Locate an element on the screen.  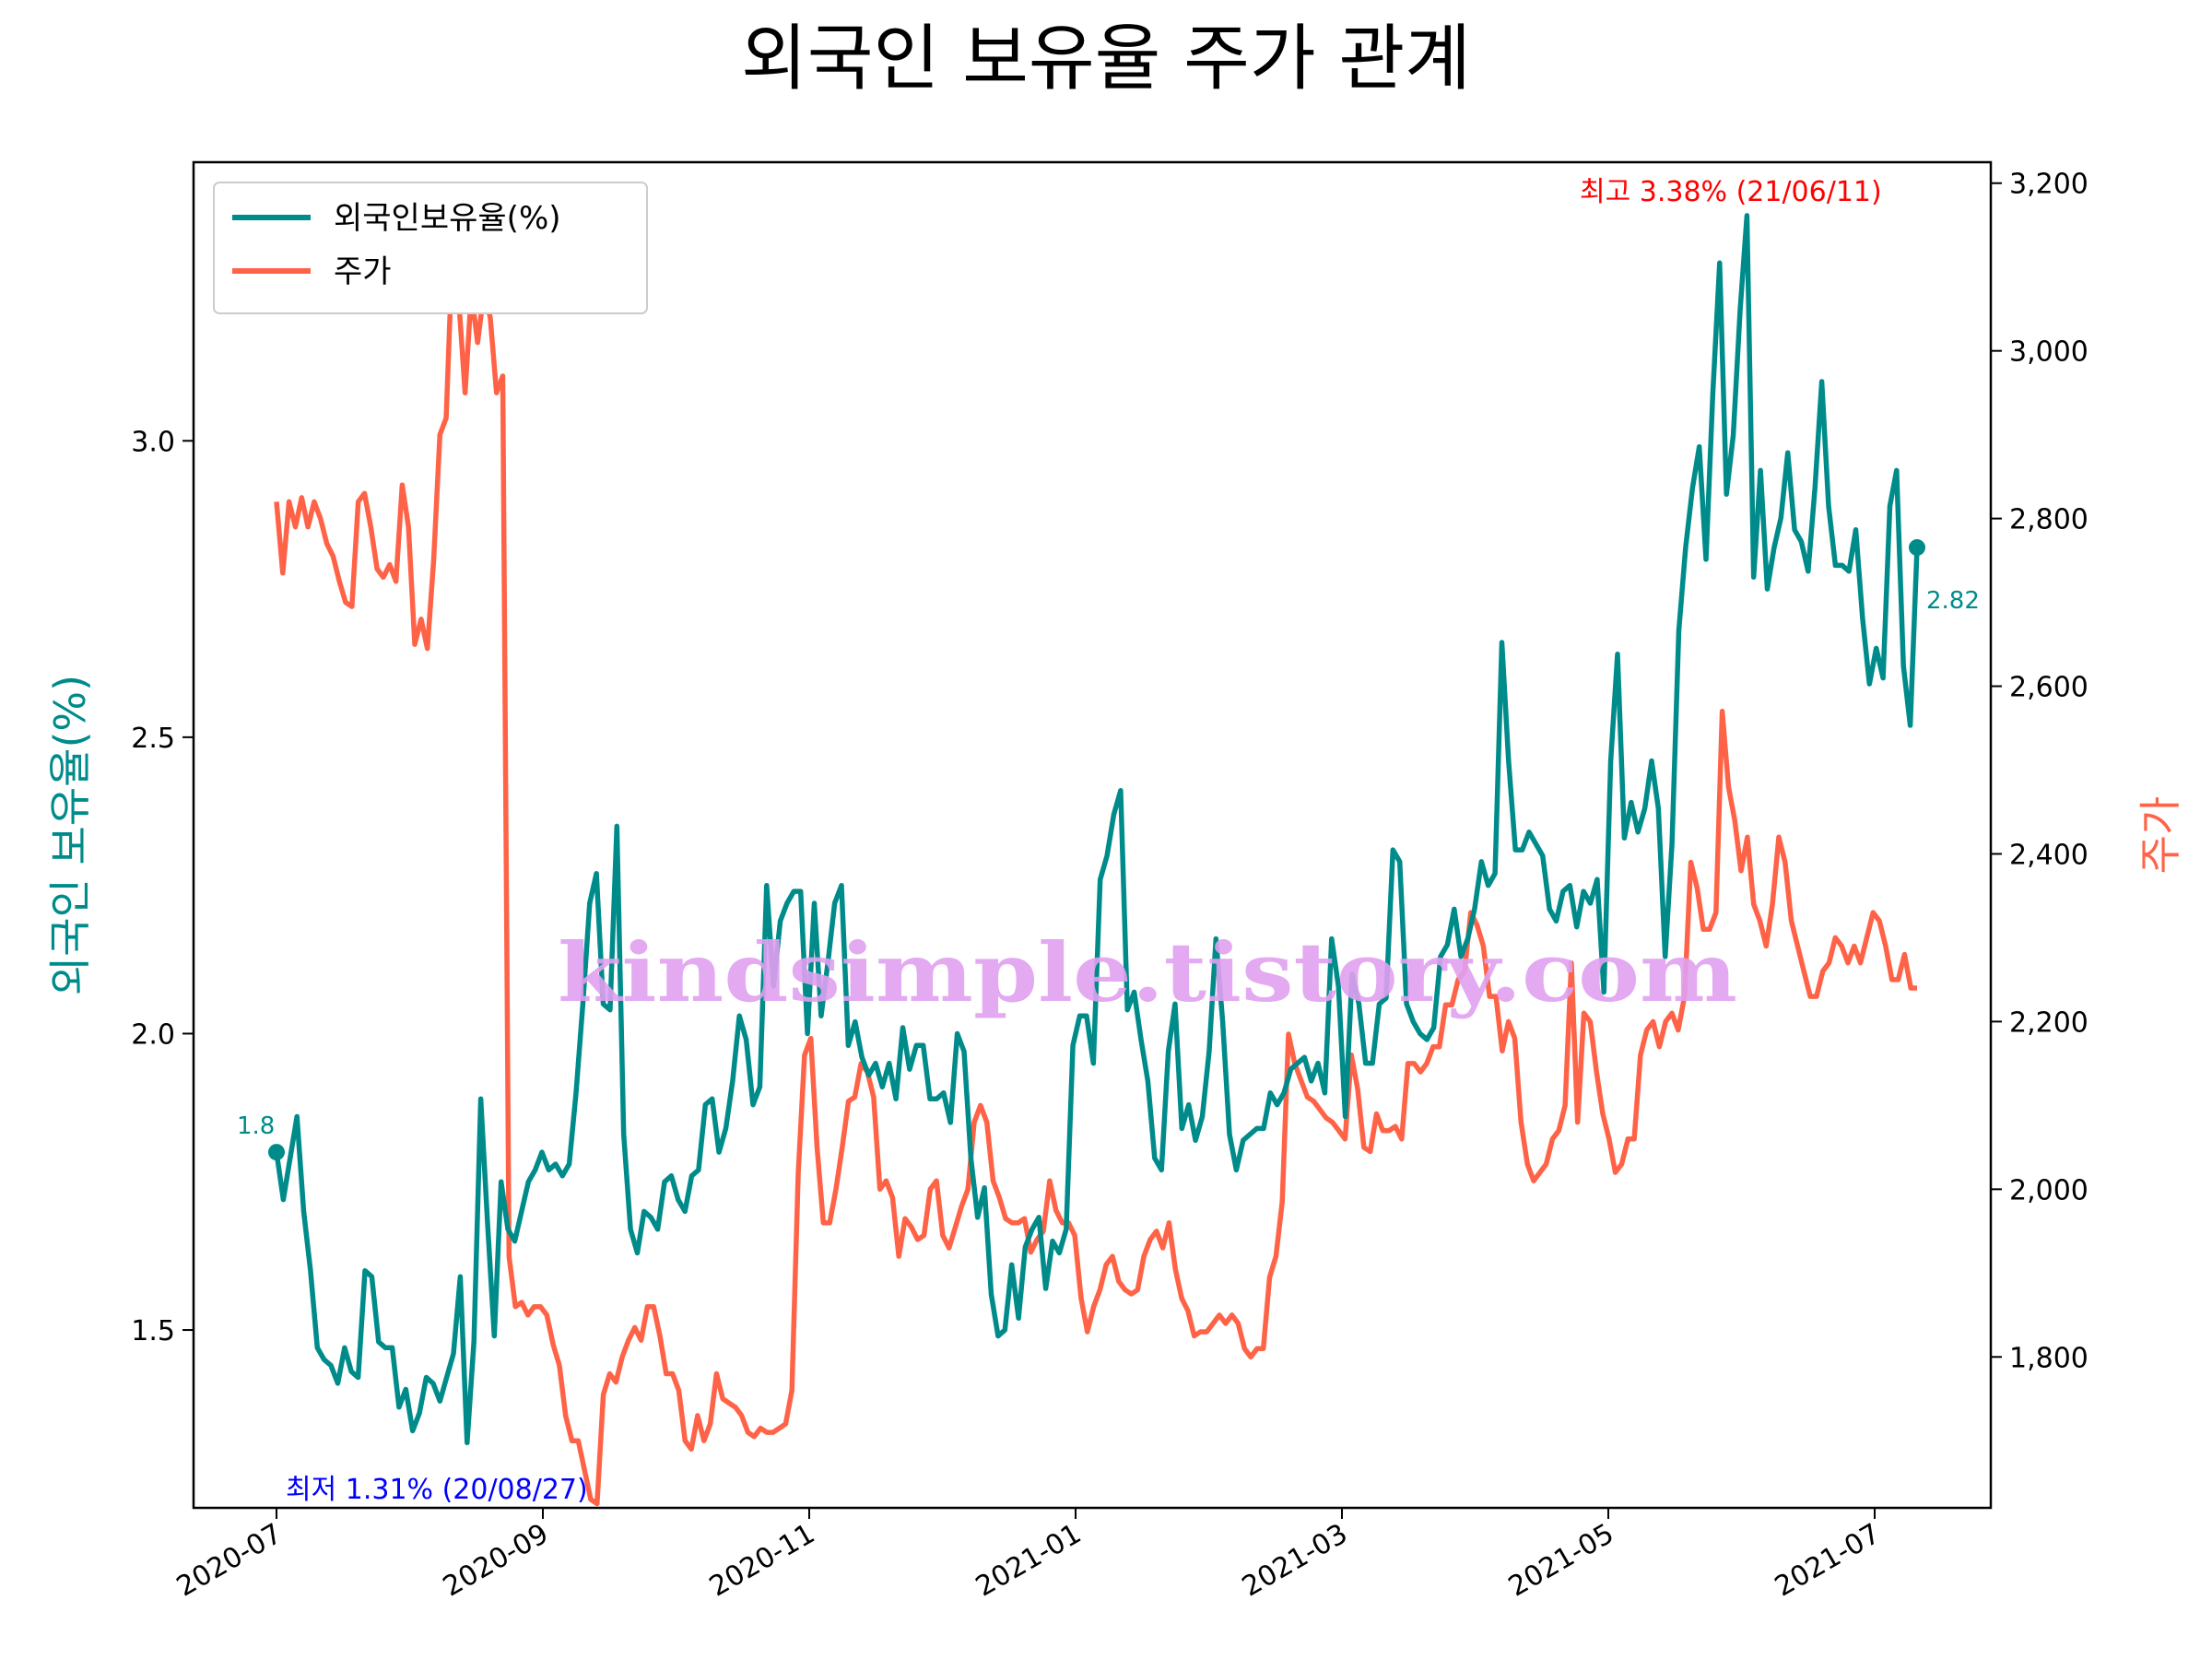
legend-label-price: 주가 is located at coordinates (363, 271).